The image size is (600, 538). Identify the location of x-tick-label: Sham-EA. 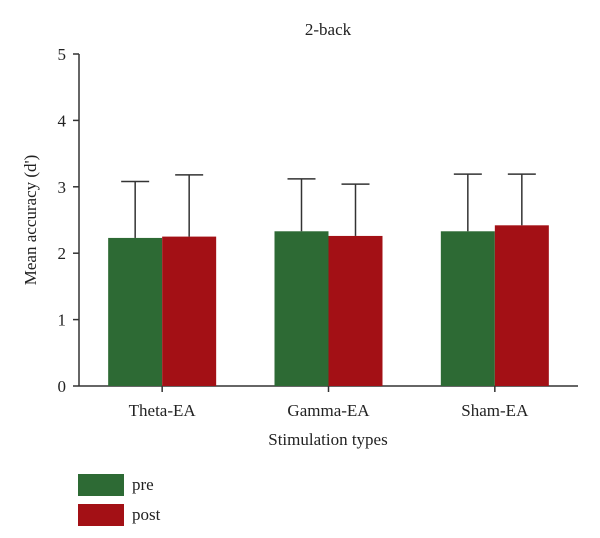
(495, 410).